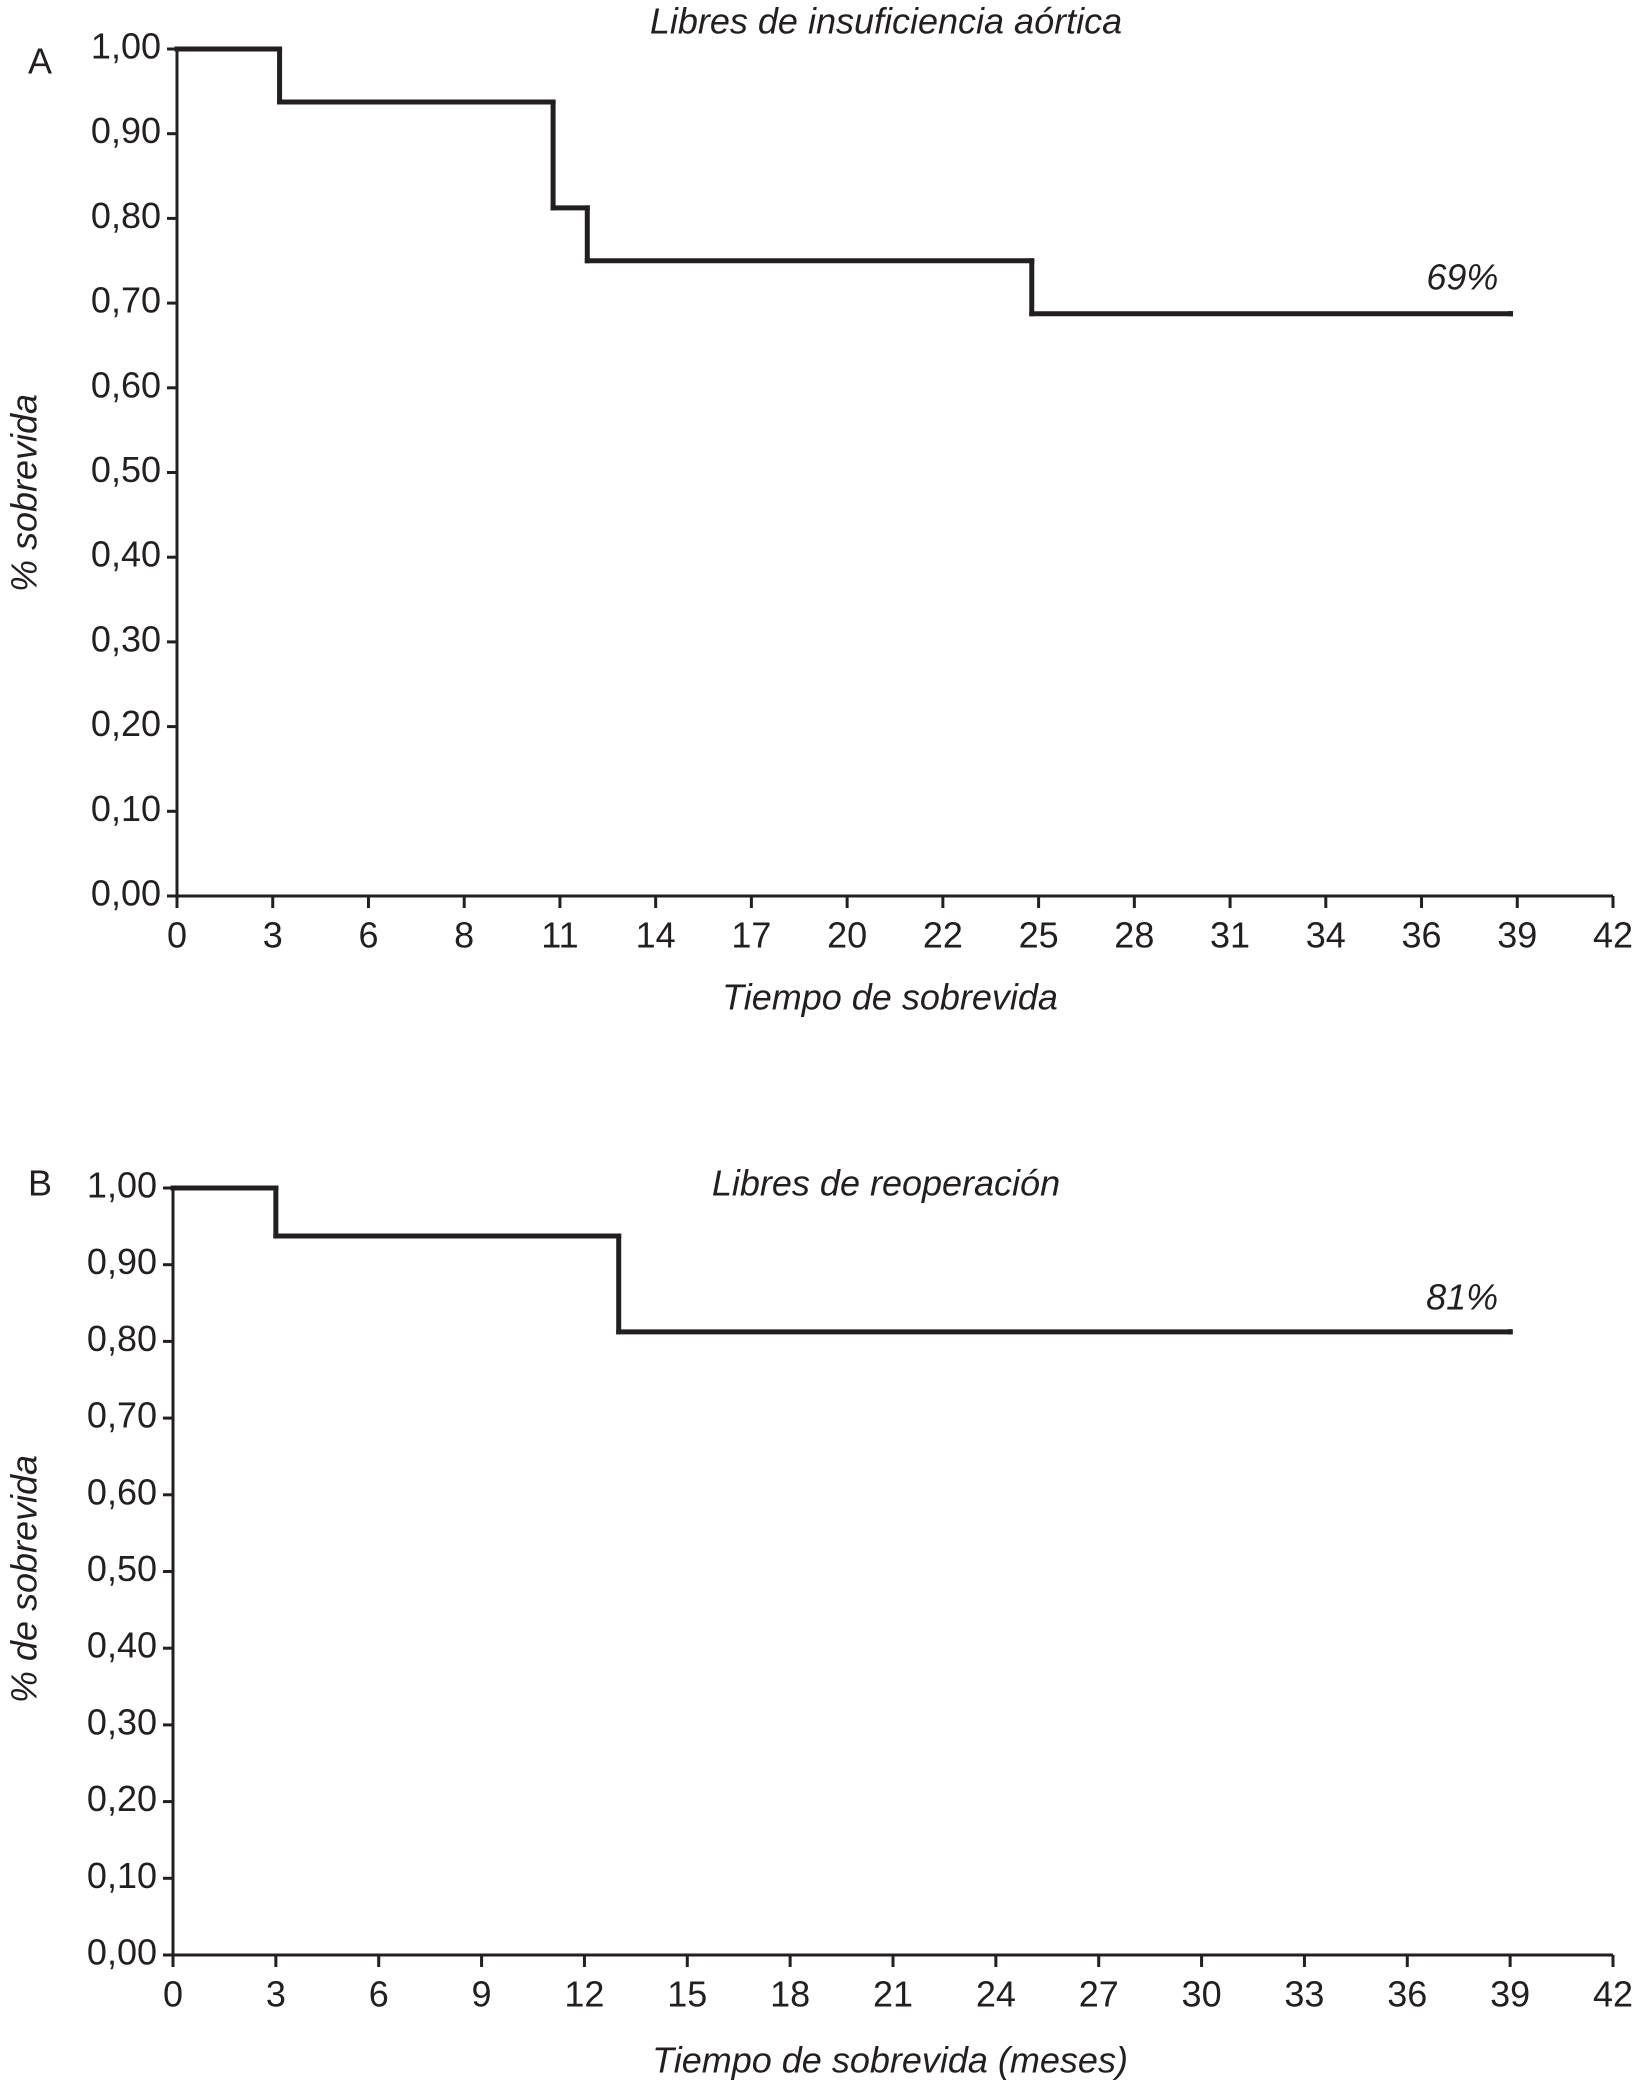 The image size is (1638, 2094). Describe the element at coordinates (687, 1994) in the screenshot. I see `x-tick-label: 15` at that location.